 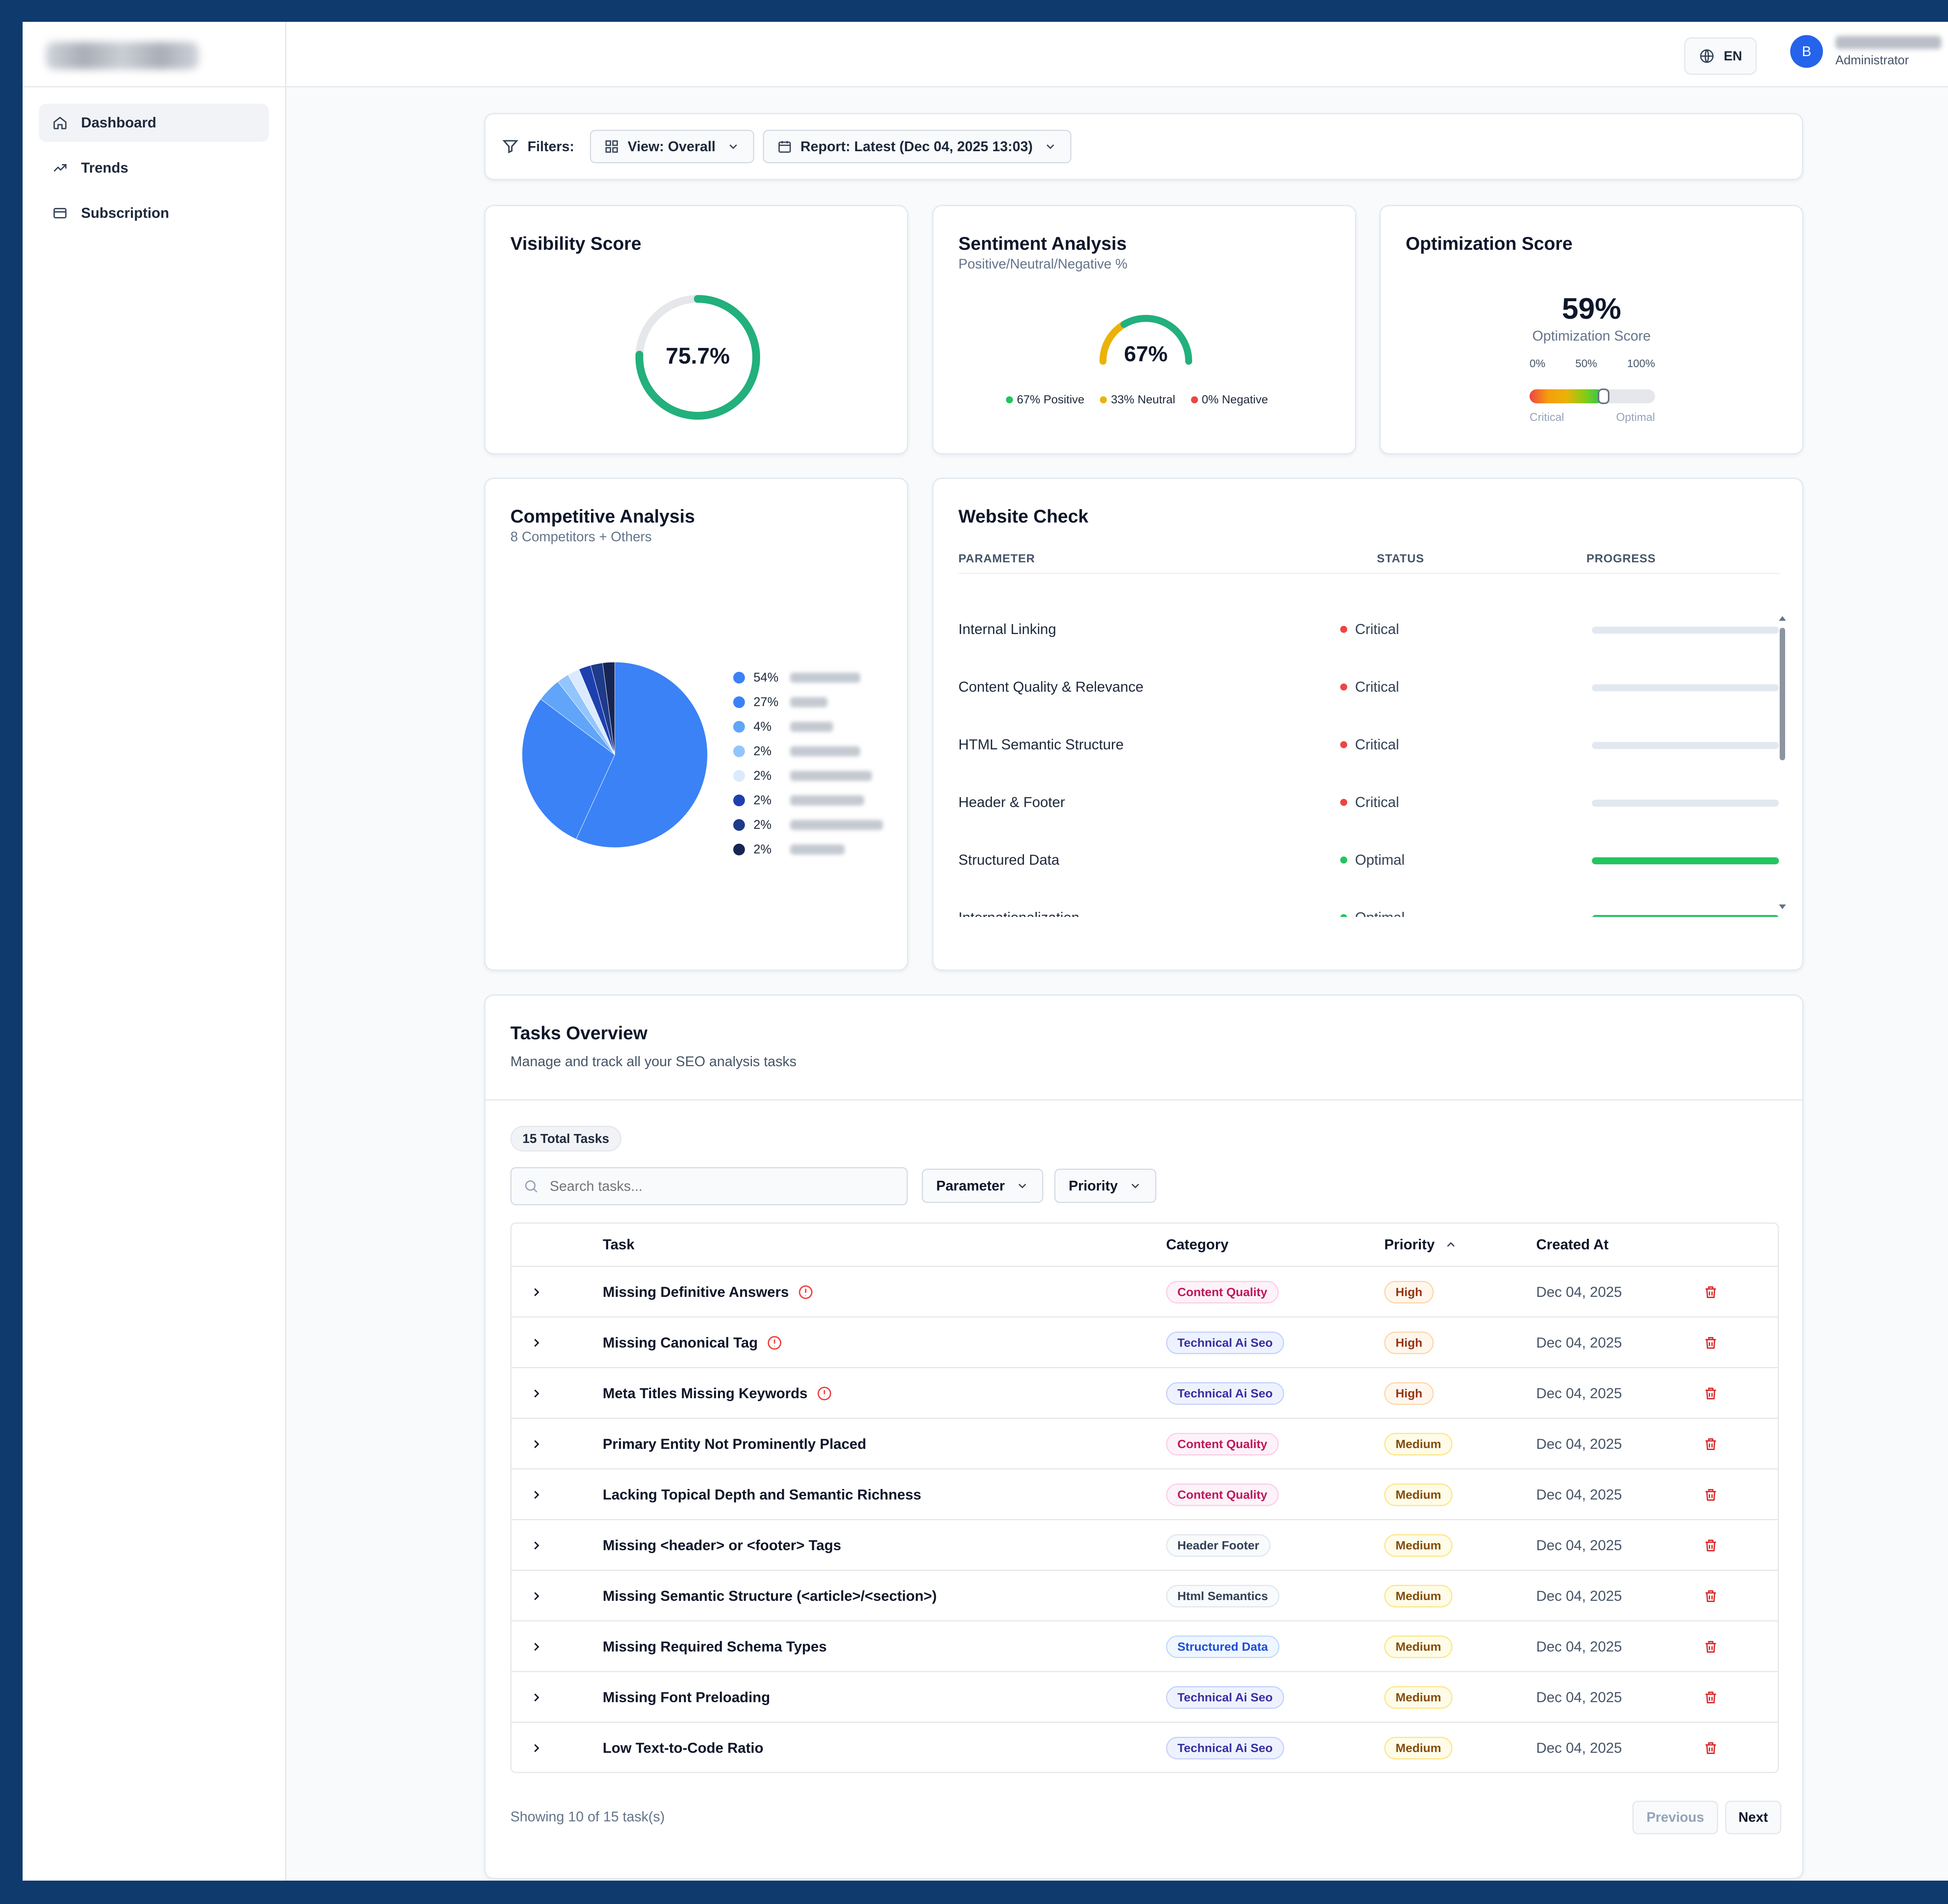 I want to click on legend-item: 0% Negative, so click(x=1229, y=399).